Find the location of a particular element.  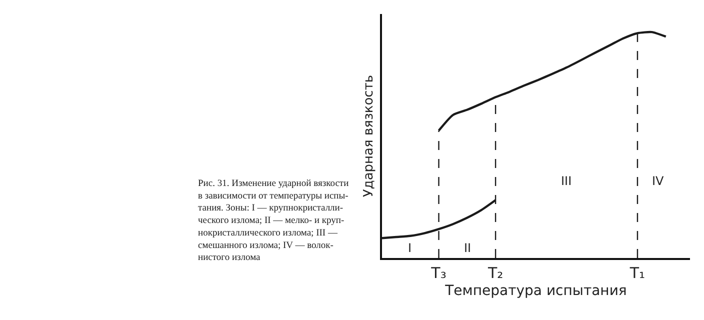

x-tick-label: T₁ is located at coordinates (637, 273).